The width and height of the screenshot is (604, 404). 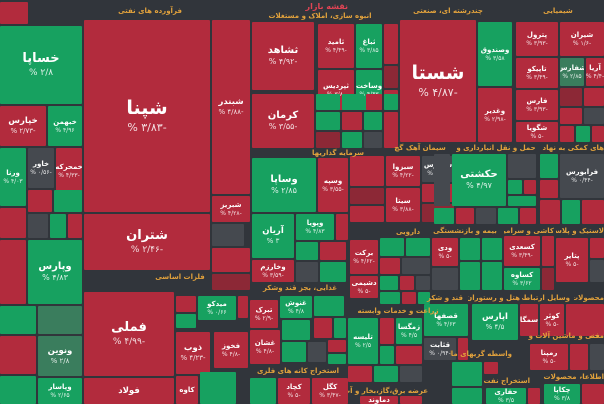 What do you see at coordinates (69, 171) in the screenshot?
I see `stock-tile: خمحرکه -۴/۳۳ %` at bounding box center [69, 171].